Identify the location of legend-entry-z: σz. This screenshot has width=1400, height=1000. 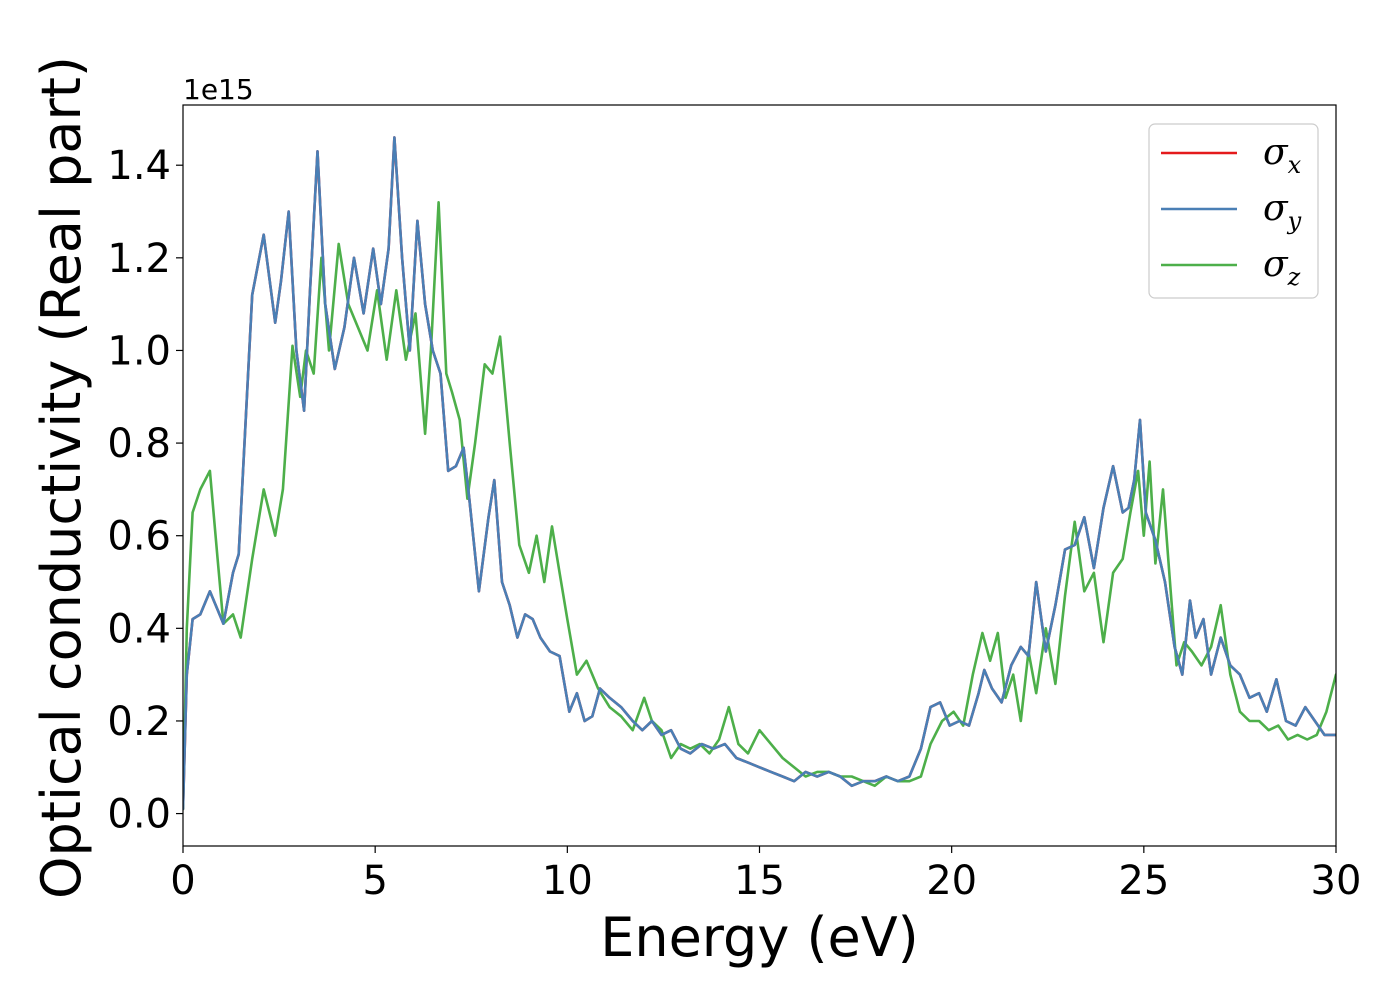
(1282, 267).